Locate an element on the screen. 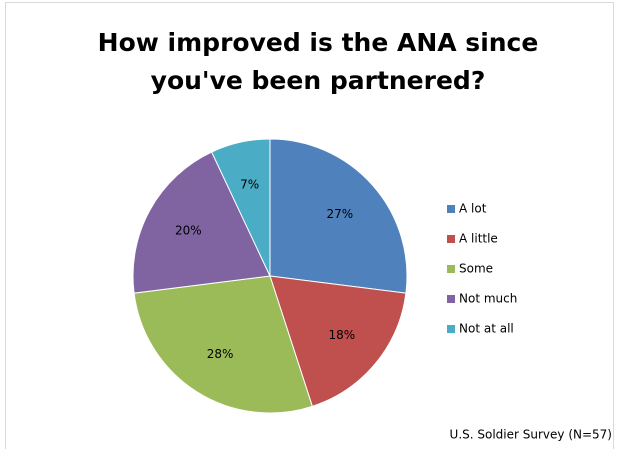 The image size is (621, 449). legend-label: Not much is located at coordinates (488, 299).